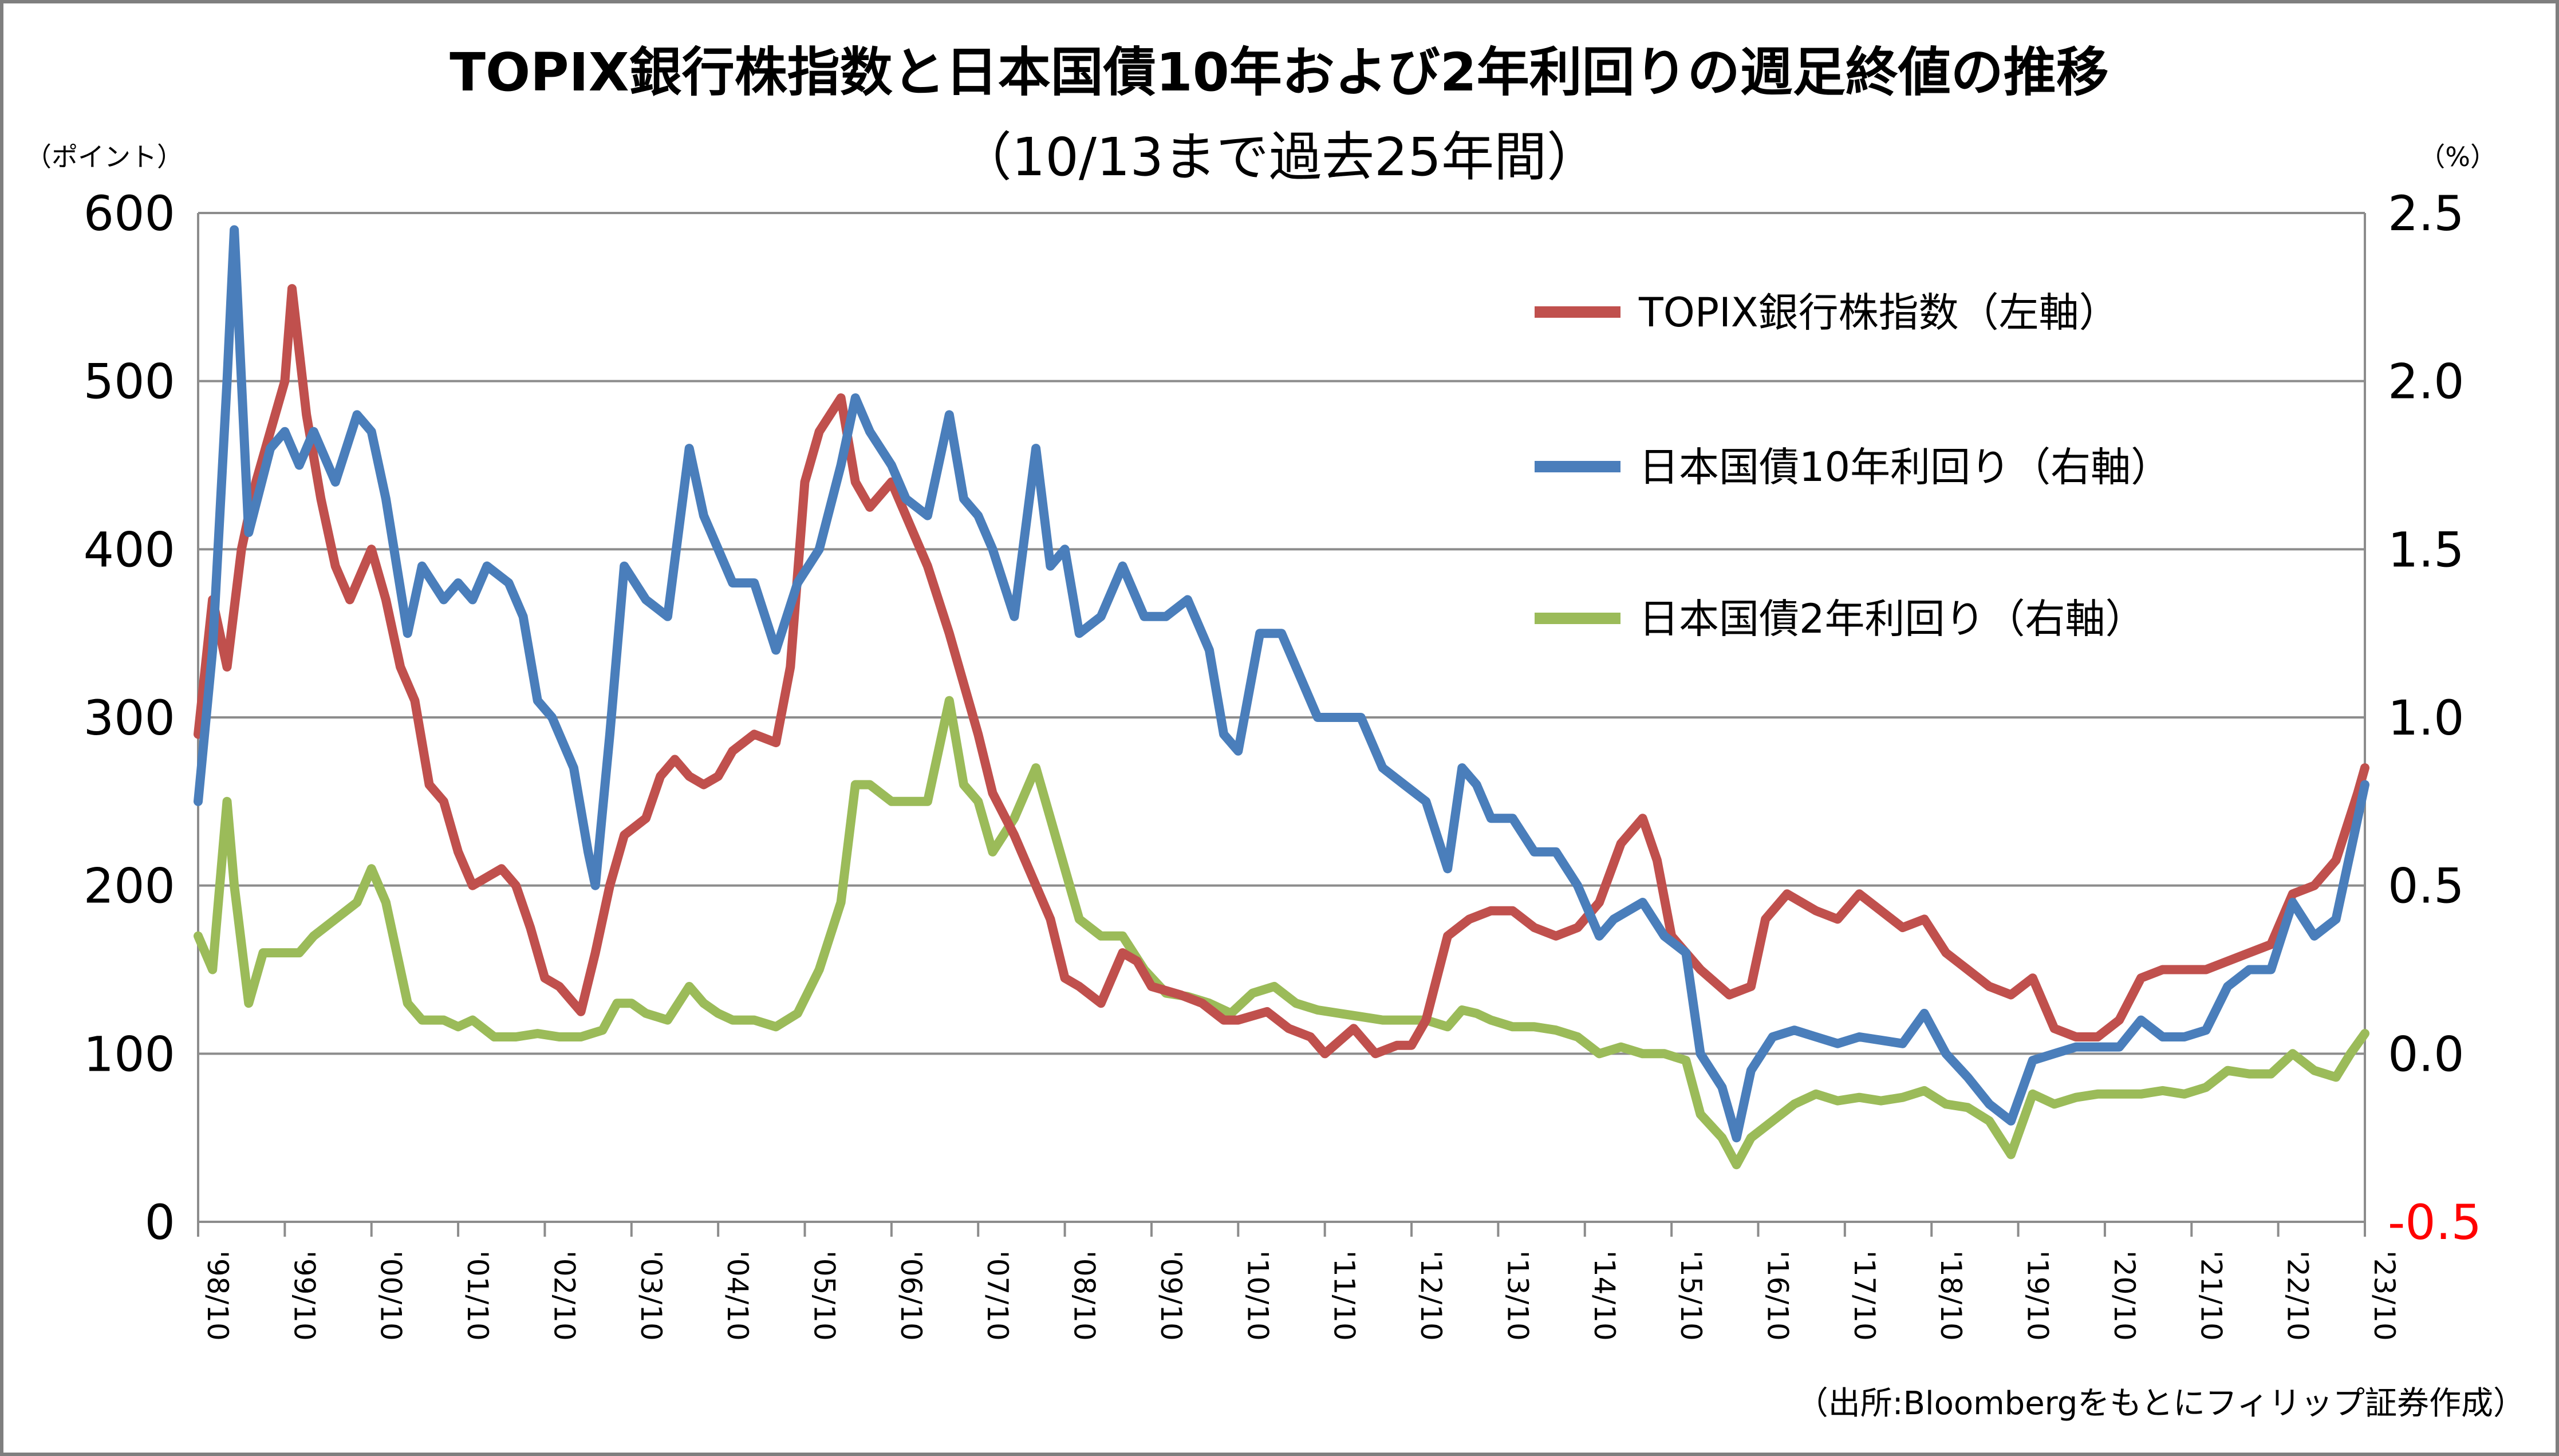 The height and width of the screenshot is (1456, 2559). I want to click on left-axis-tick-label: 500, so click(129, 382).